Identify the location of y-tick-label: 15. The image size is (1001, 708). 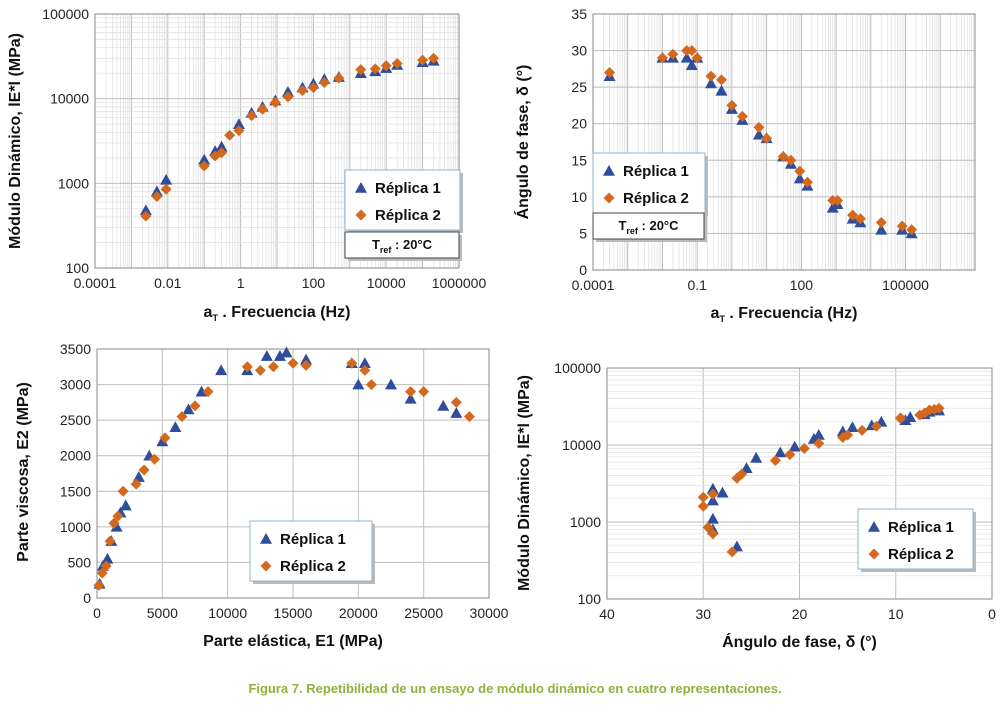
(579, 160).